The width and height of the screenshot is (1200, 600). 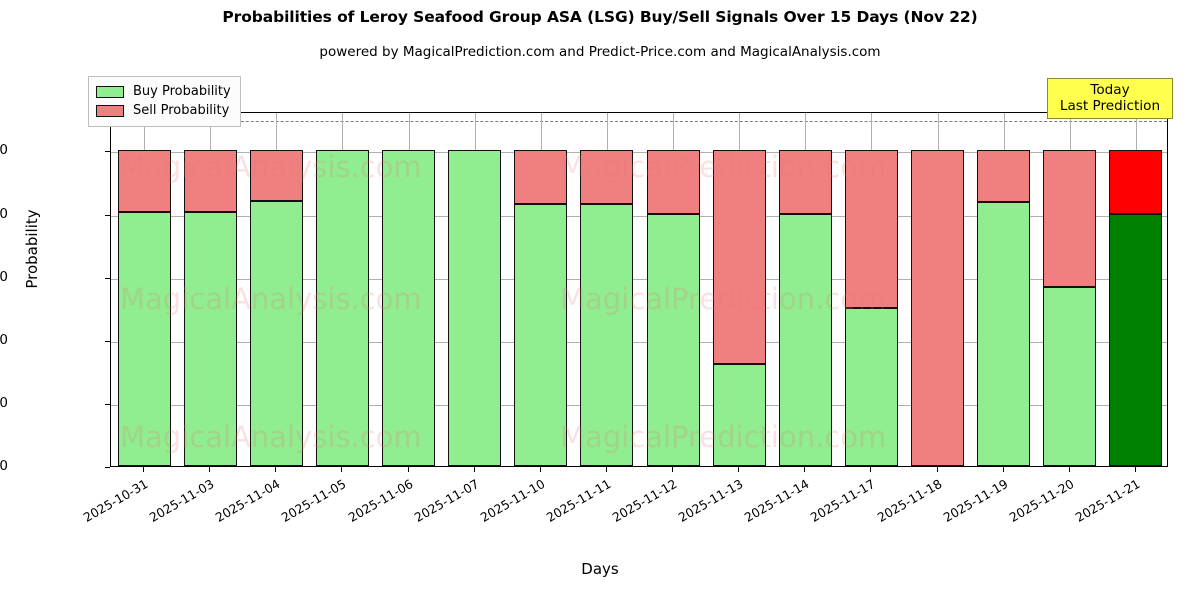 I want to click on legend-label-buy: Buy Probability, so click(x=182, y=91).